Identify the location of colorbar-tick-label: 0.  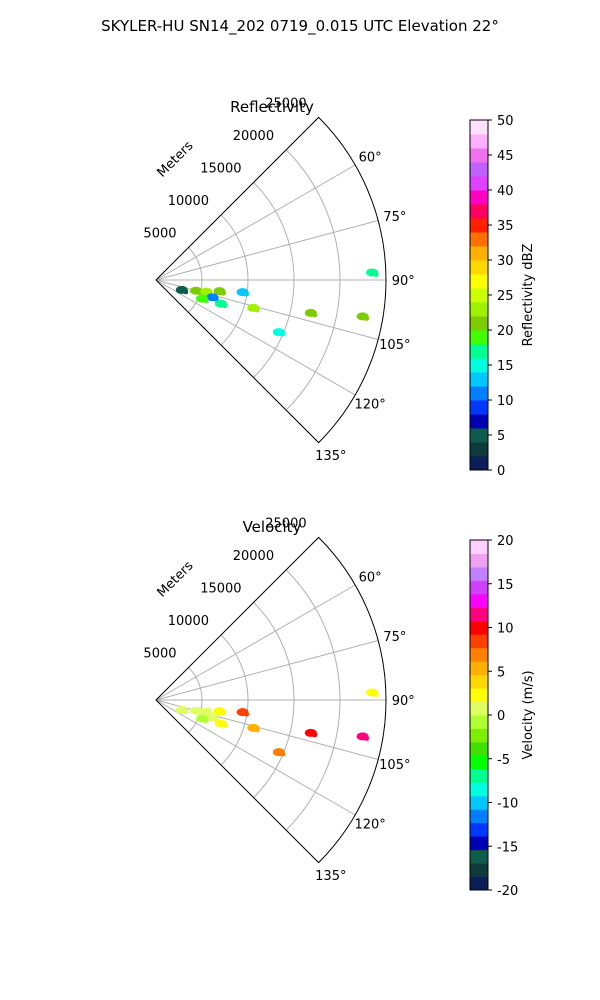
(501, 716).